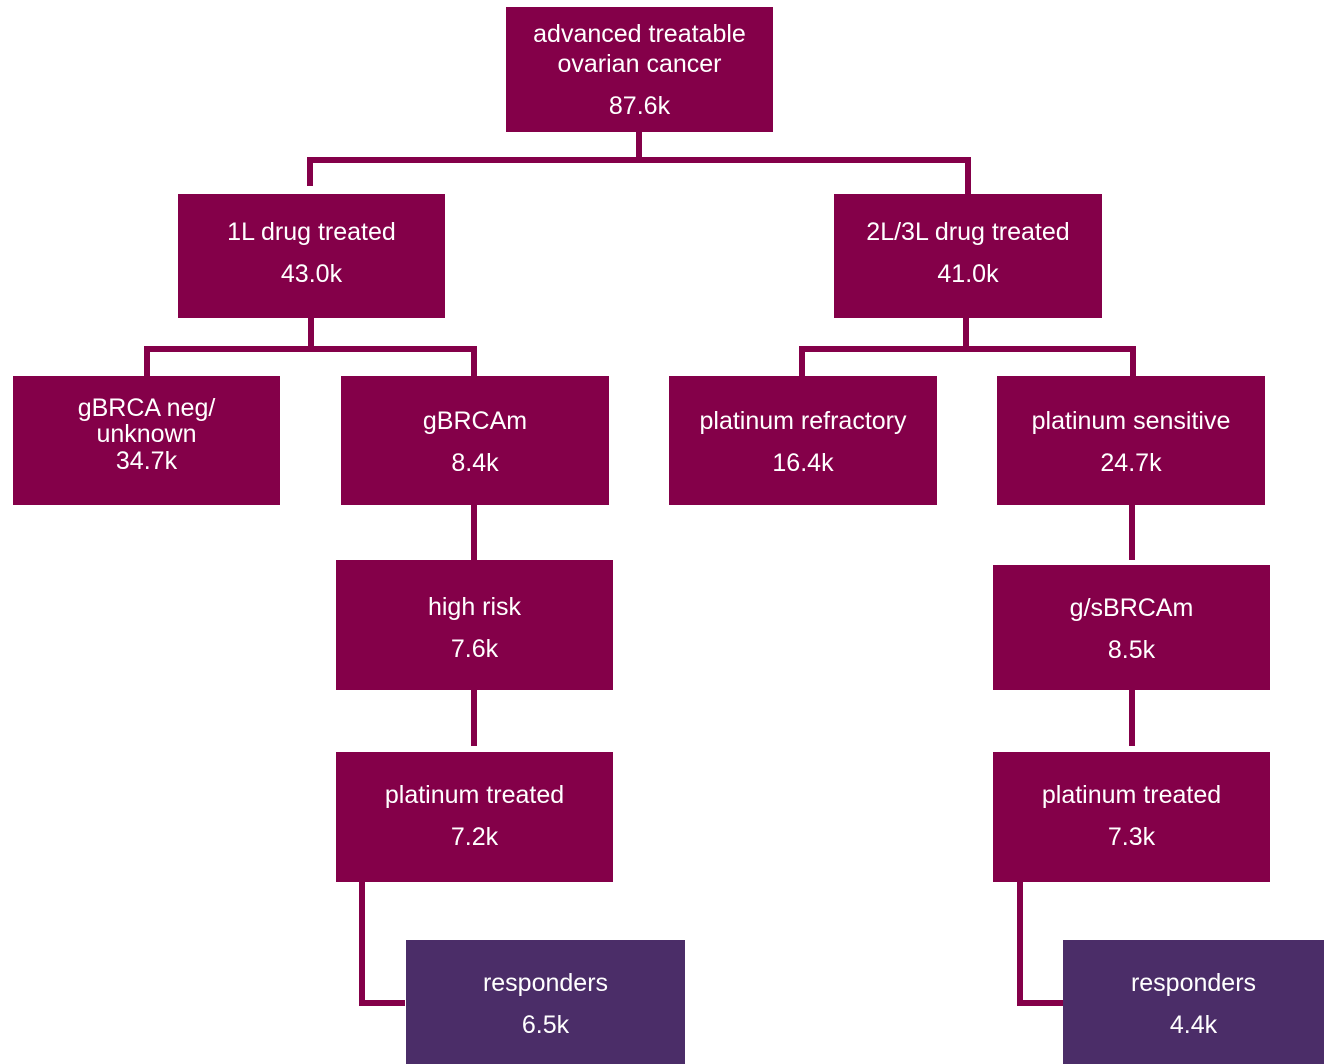  What do you see at coordinates (383, 942) in the screenshot?
I see `connector-plat-responders-left` at bounding box center [383, 942].